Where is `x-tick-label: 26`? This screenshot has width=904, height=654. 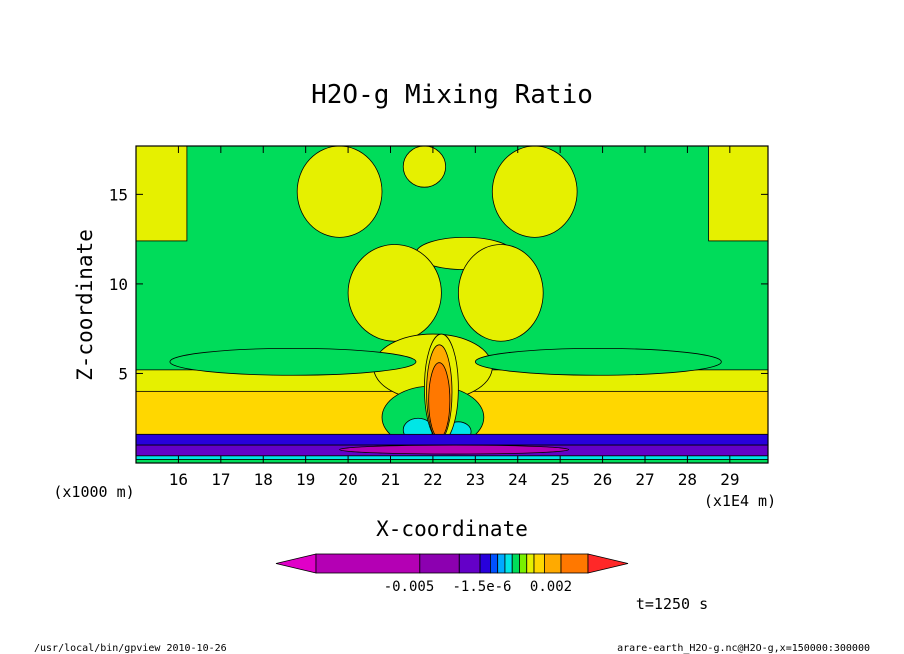 x-tick-label: 26 is located at coordinates (602, 479).